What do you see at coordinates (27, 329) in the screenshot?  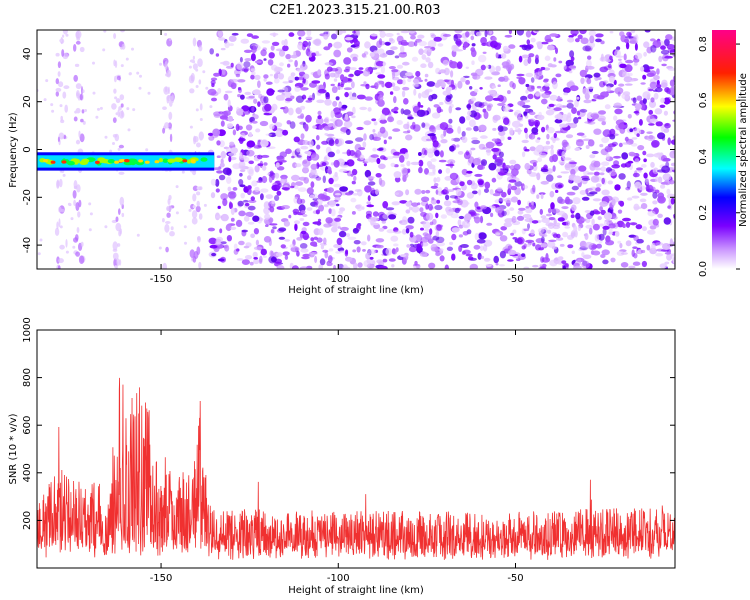 I see `y-tick-label: 1000` at bounding box center [27, 329].